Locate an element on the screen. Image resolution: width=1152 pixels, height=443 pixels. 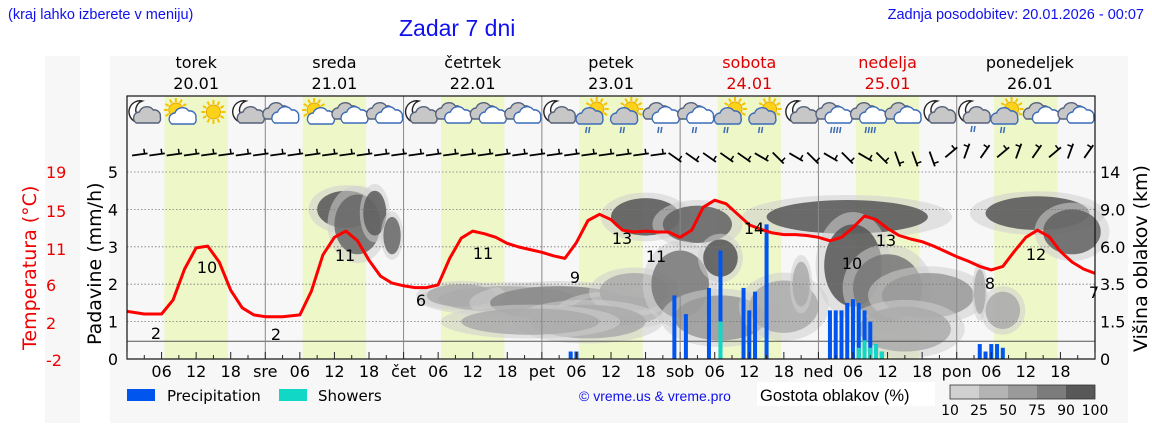
day-date: 26.01 is located at coordinates (1030, 83).